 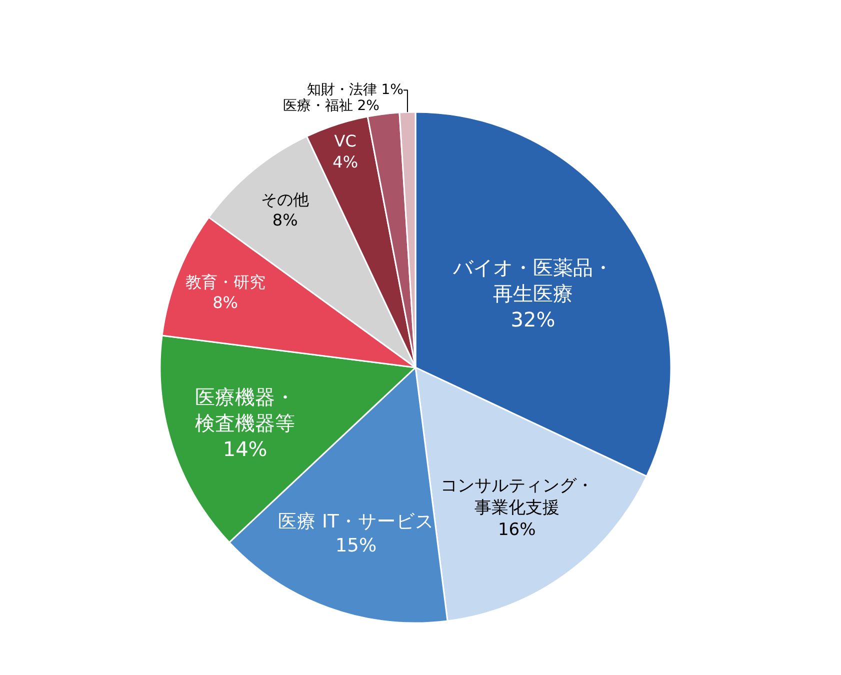 I want to click on data-label: 32%, so click(x=533, y=319).